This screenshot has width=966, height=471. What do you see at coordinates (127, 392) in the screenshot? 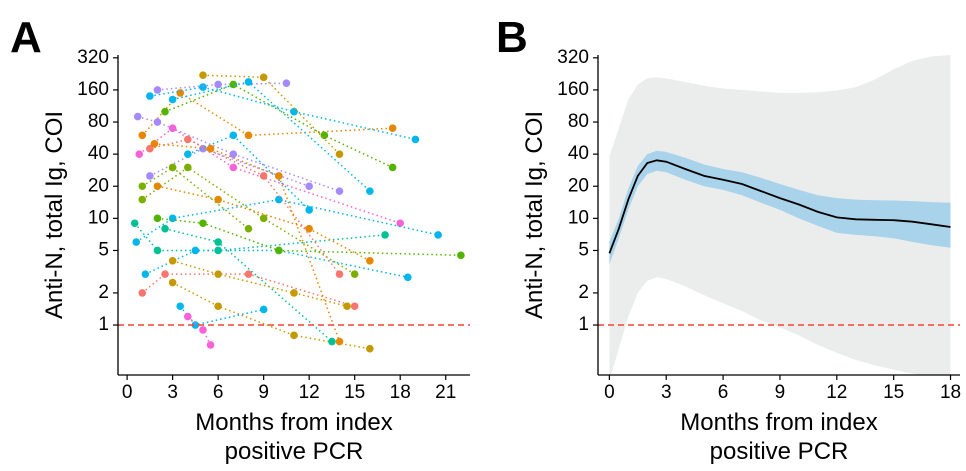
I see `x-tick-label: 0` at bounding box center [127, 392].